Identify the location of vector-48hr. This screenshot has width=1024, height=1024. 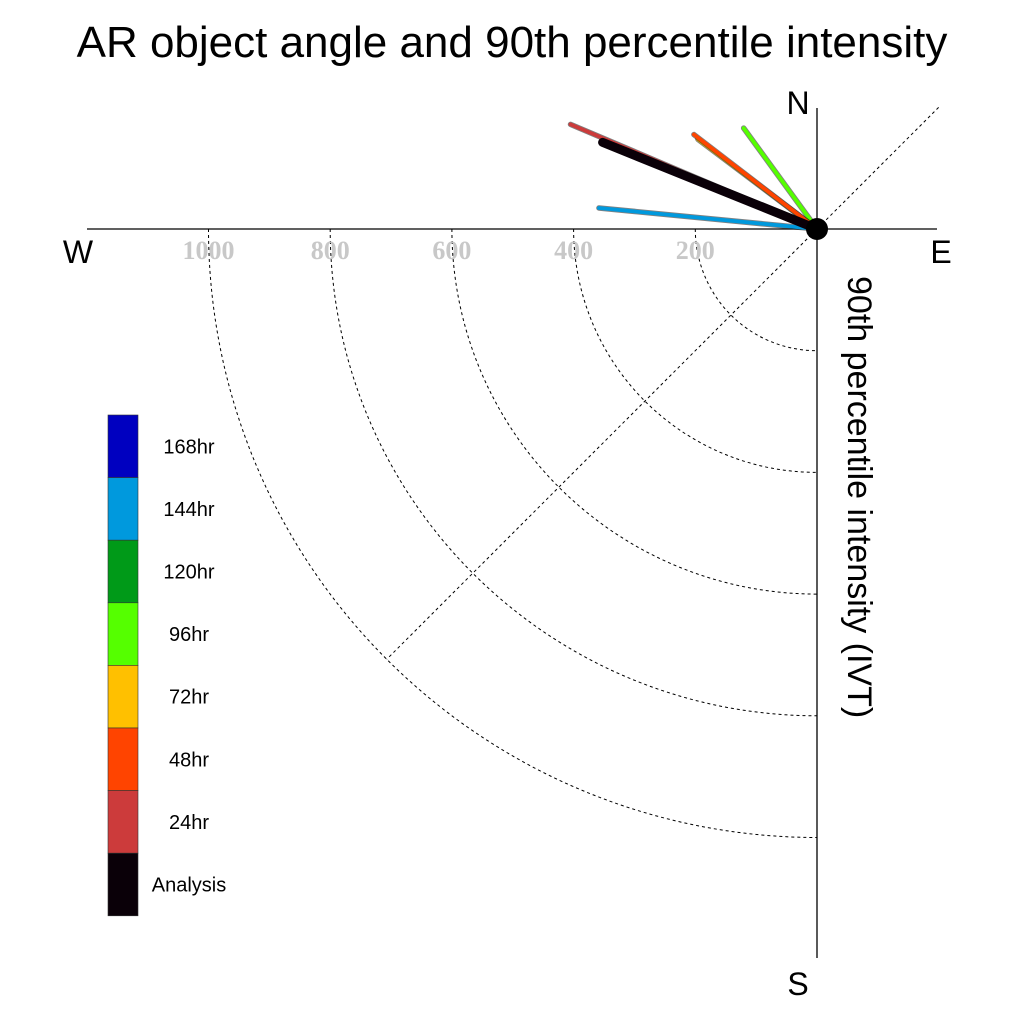
(755, 181).